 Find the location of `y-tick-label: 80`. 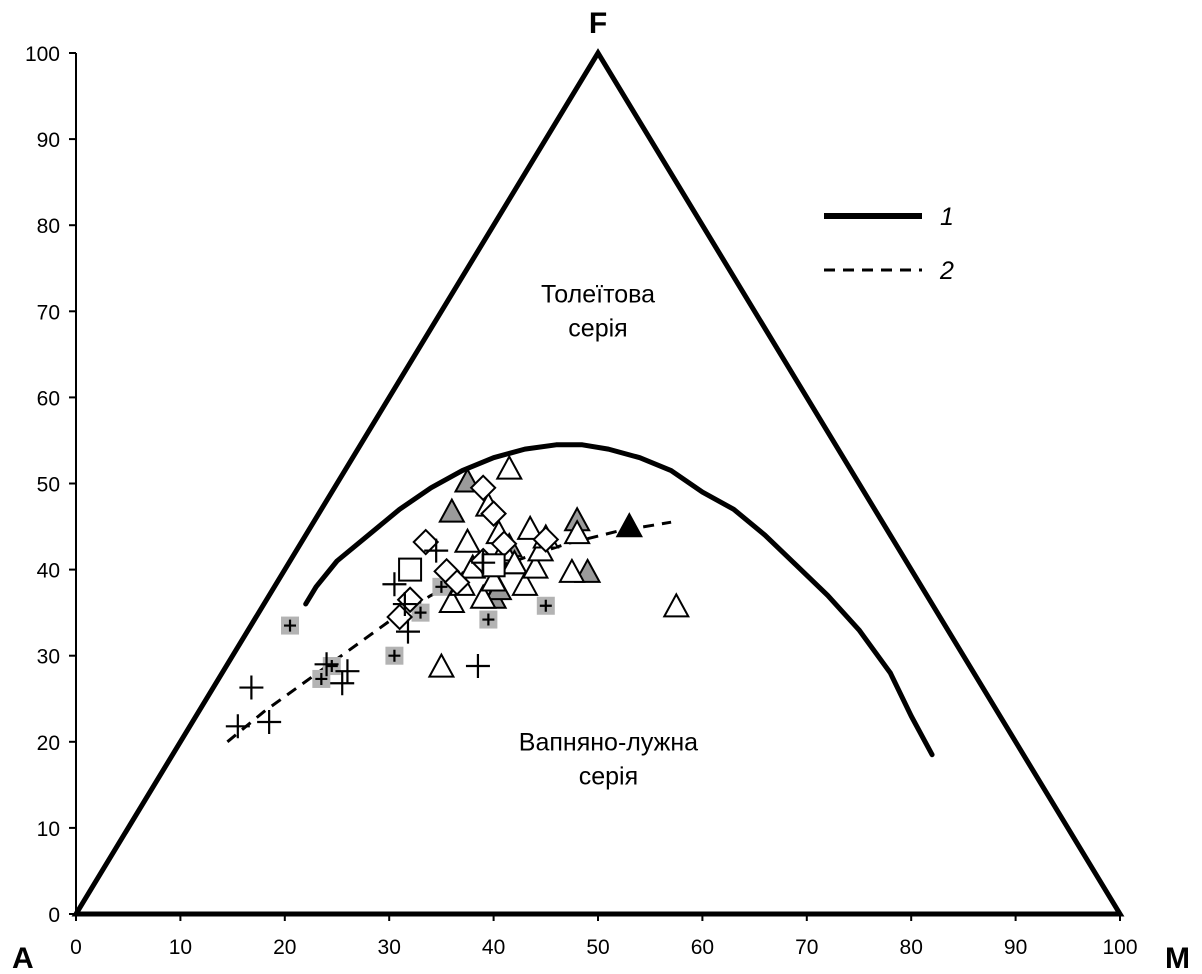

y-tick-label: 80 is located at coordinates (48, 226).